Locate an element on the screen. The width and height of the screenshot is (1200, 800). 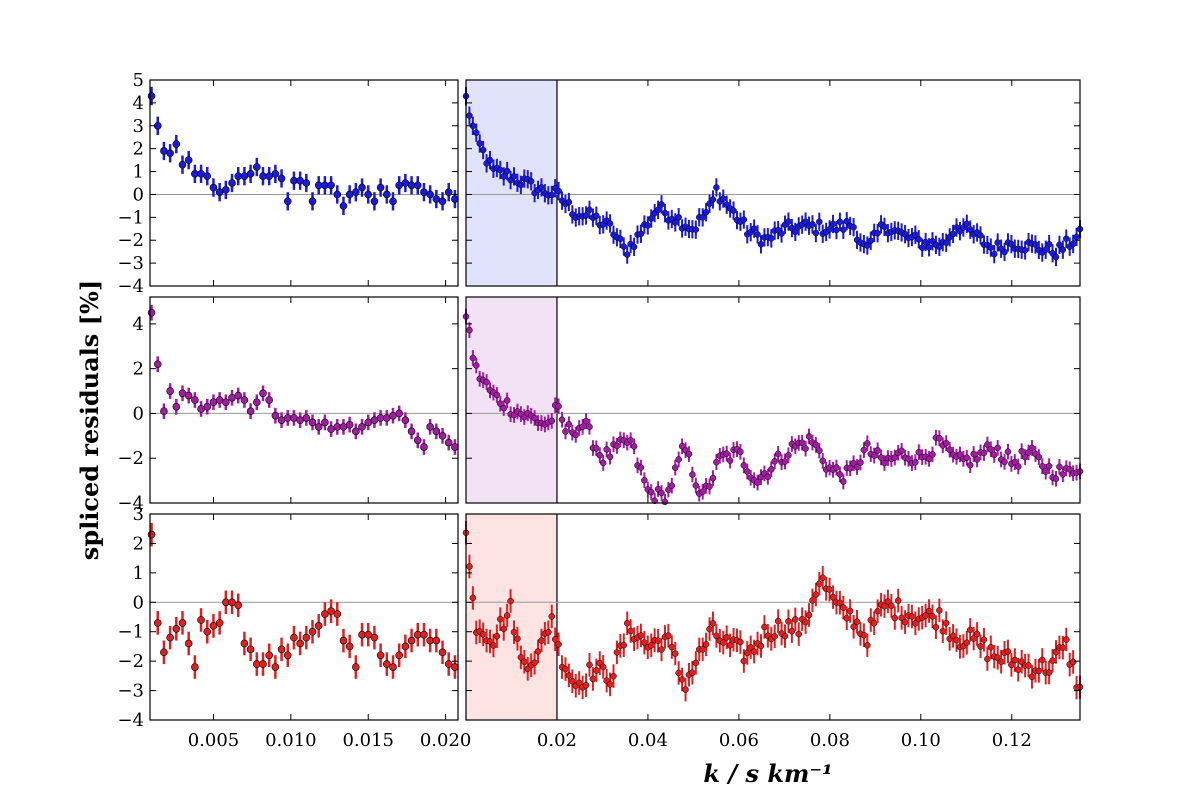
y-tick-label: −1 is located at coordinates (130, 632).